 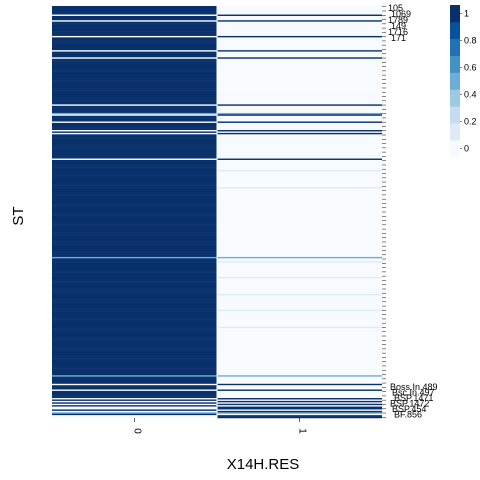 I want to click on x-axis-title: X14H.RES, so click(x=263, y=464).